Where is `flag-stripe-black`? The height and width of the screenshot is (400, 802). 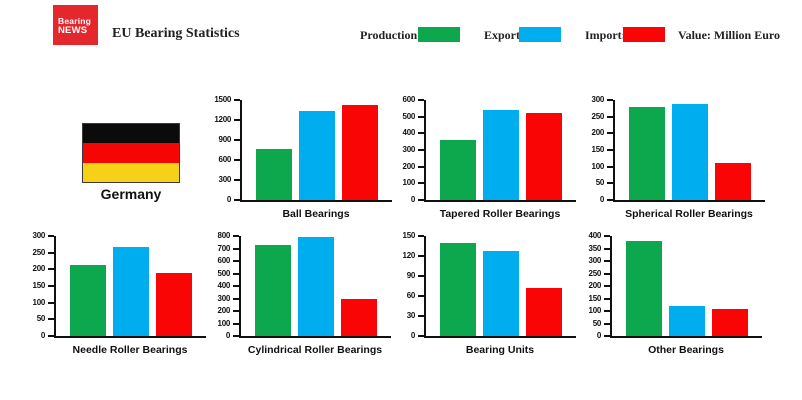
flag-stripe-black is located at coordinates (131, 134).